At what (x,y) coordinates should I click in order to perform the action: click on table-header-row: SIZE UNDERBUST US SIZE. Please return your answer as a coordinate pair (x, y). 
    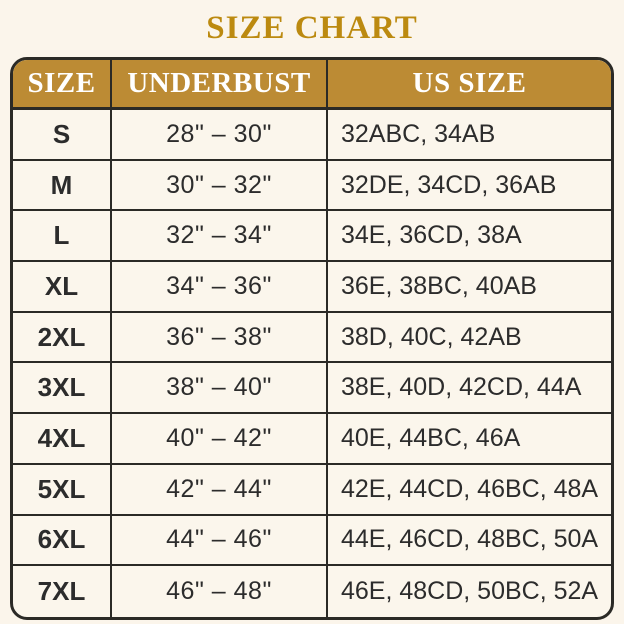
    Looking at the image, I should click on (312, 85).